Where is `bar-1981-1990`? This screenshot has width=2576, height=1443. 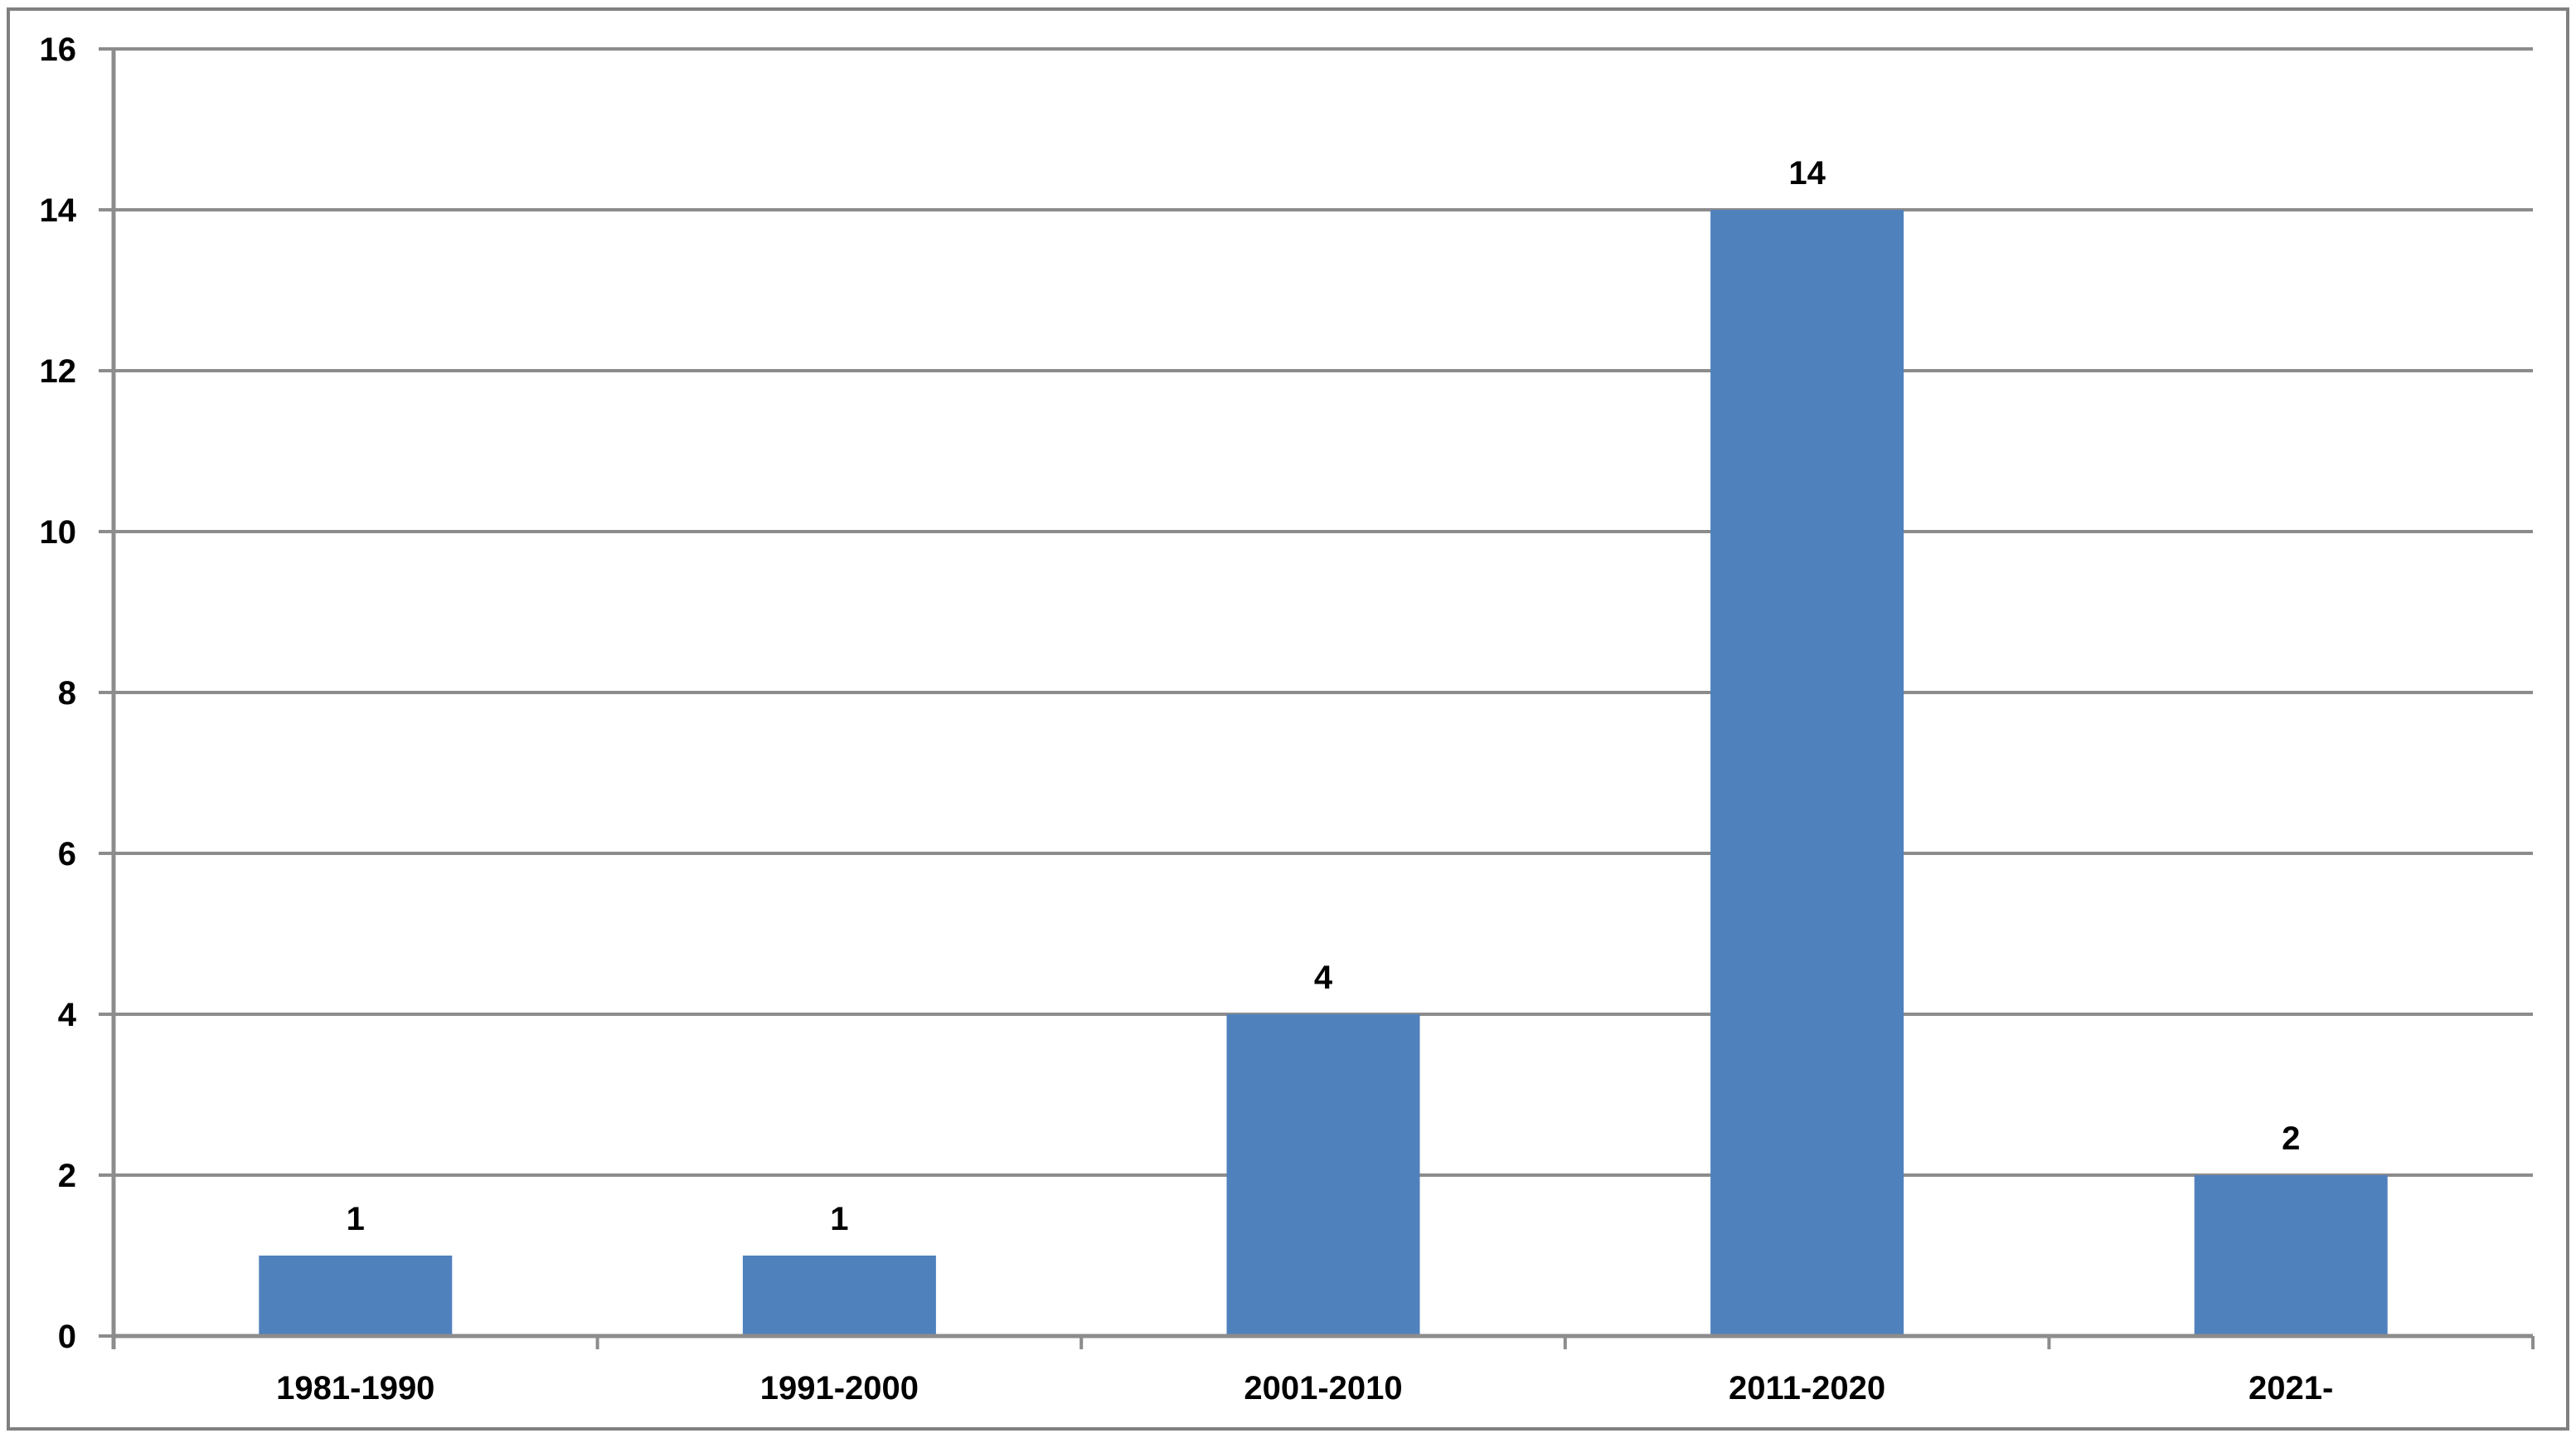 bar-1981-1990 is located at coordinates (356, 1296).